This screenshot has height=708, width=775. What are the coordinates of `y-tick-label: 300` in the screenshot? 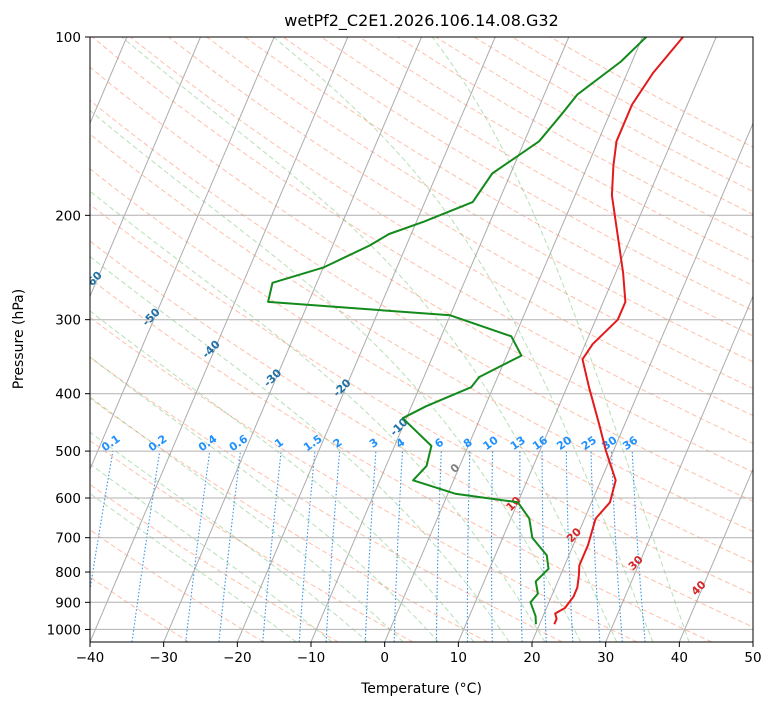 It's located at (68, 321).